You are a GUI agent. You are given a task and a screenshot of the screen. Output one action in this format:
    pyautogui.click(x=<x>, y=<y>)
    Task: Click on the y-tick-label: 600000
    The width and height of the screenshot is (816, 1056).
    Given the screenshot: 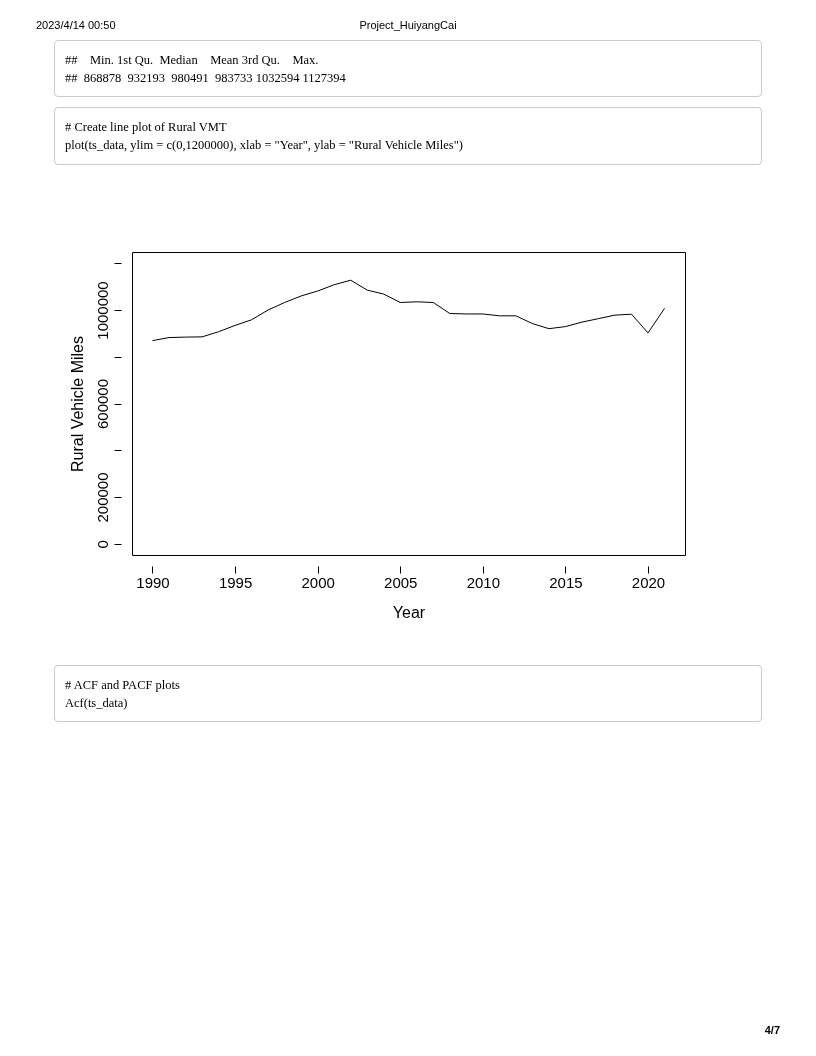 What is the action you would take?
    pyautogui.click(x=102, y=404)
    